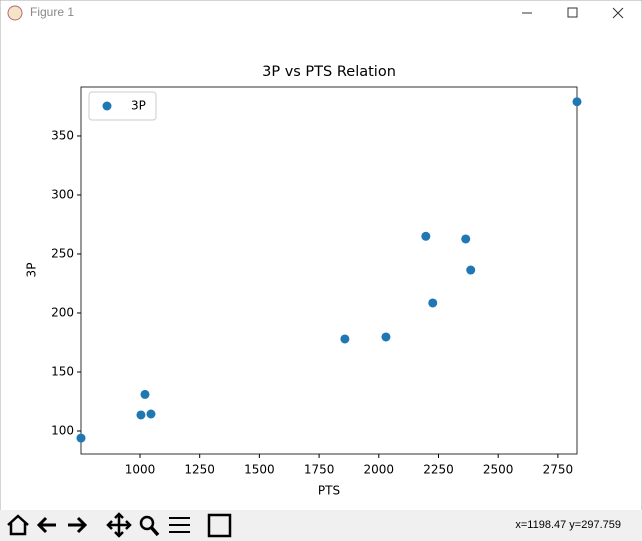  What do you see at coordinates (498, 470) in the screenshot?
I see `x-tick-label: 2500` at bounding box center [498, 470].